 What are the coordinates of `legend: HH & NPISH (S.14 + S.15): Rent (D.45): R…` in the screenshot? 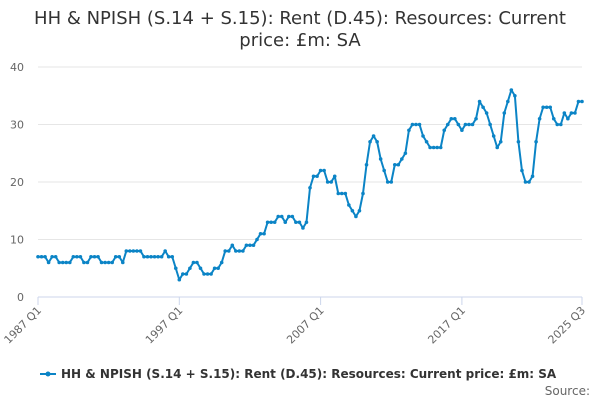 It's located at (298, 374).